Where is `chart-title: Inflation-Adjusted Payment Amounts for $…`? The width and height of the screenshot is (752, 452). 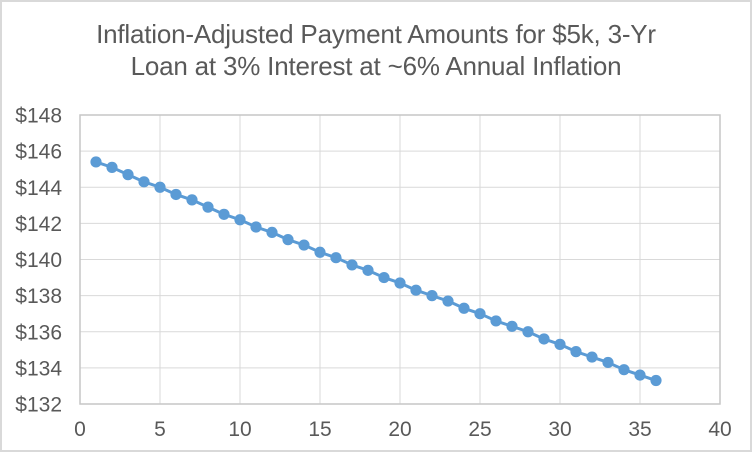
chart-title: Inflation-Adjusted Payment Amounts for $… is located at coordinates (376, 50).